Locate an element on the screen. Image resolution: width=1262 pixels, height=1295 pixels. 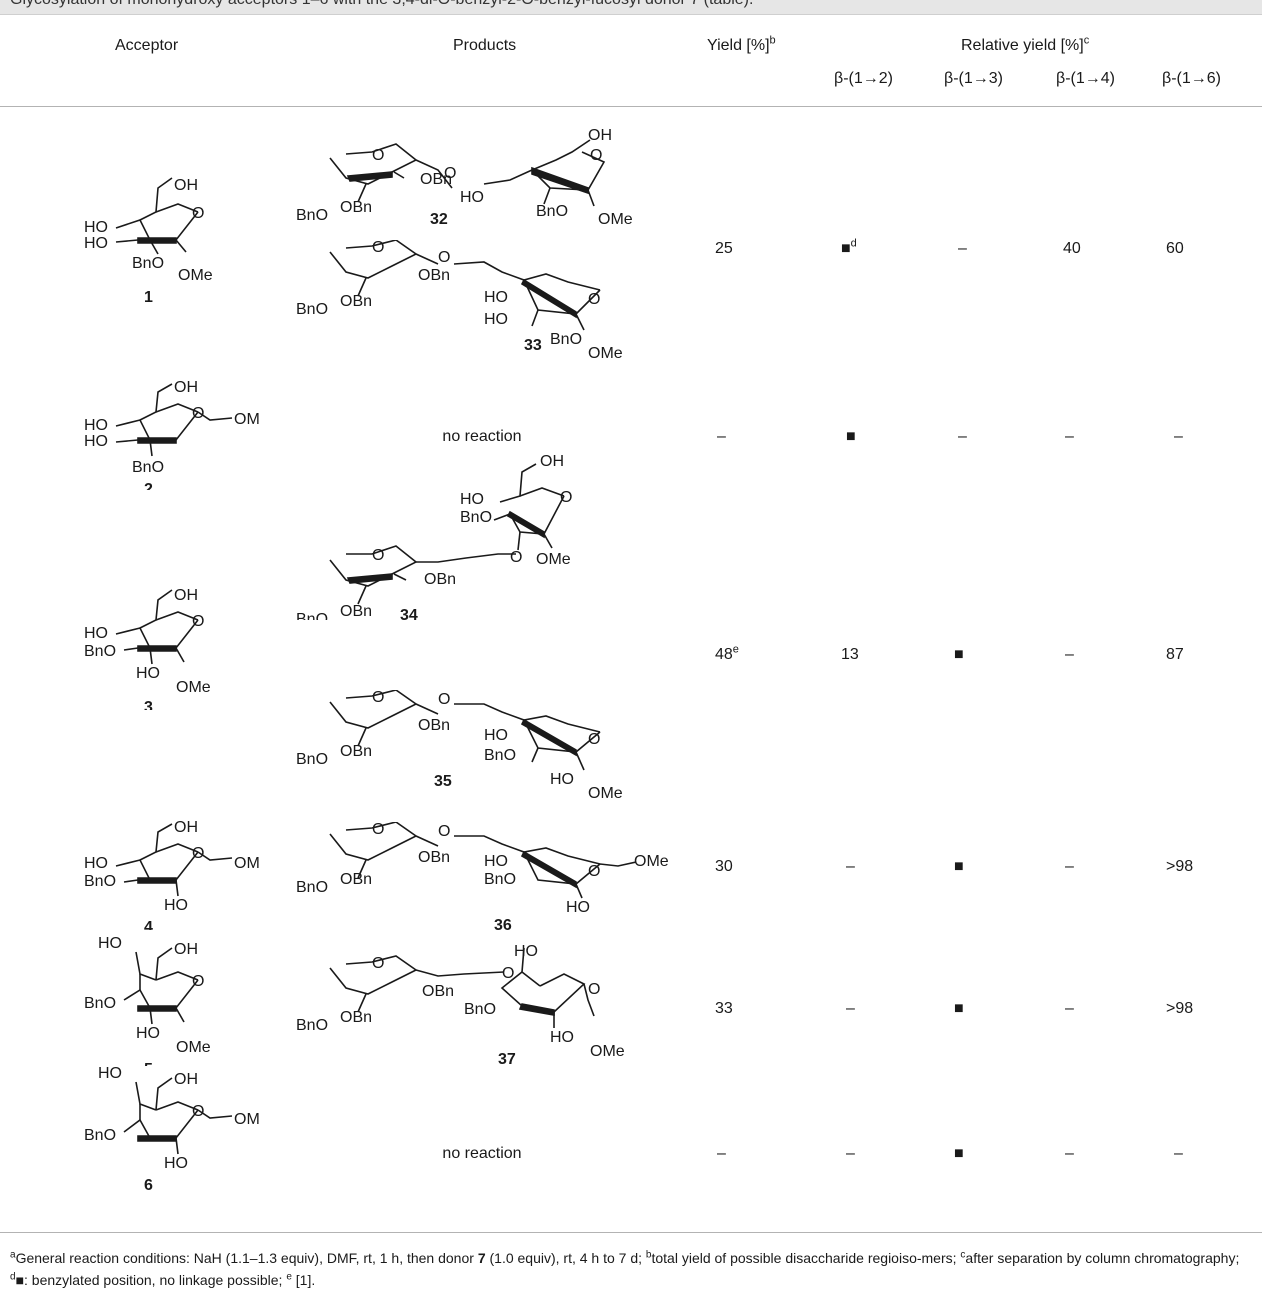
acceptor-4-structure: OH HO BnO O OMe HO 4 is located at coordinates (172, 875).